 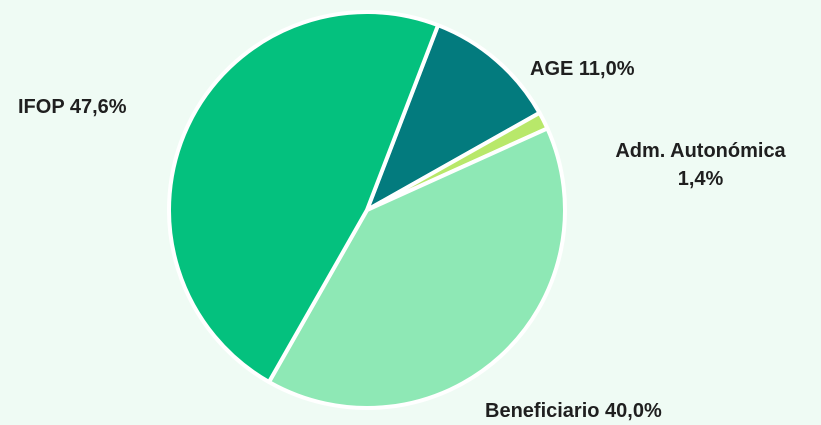 What do you see at coordinates (552, 69) in the screenshot?
I see `label-age-name: AGE` at bounding box center [552, 69].